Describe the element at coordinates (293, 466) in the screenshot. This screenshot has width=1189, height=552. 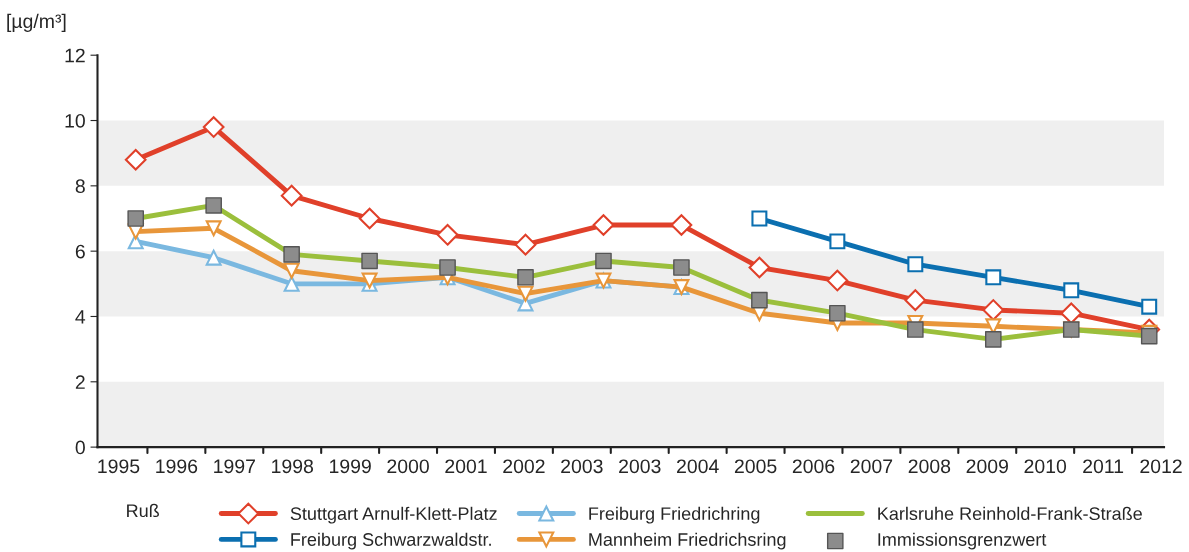
I see `text: 1998` at that location.